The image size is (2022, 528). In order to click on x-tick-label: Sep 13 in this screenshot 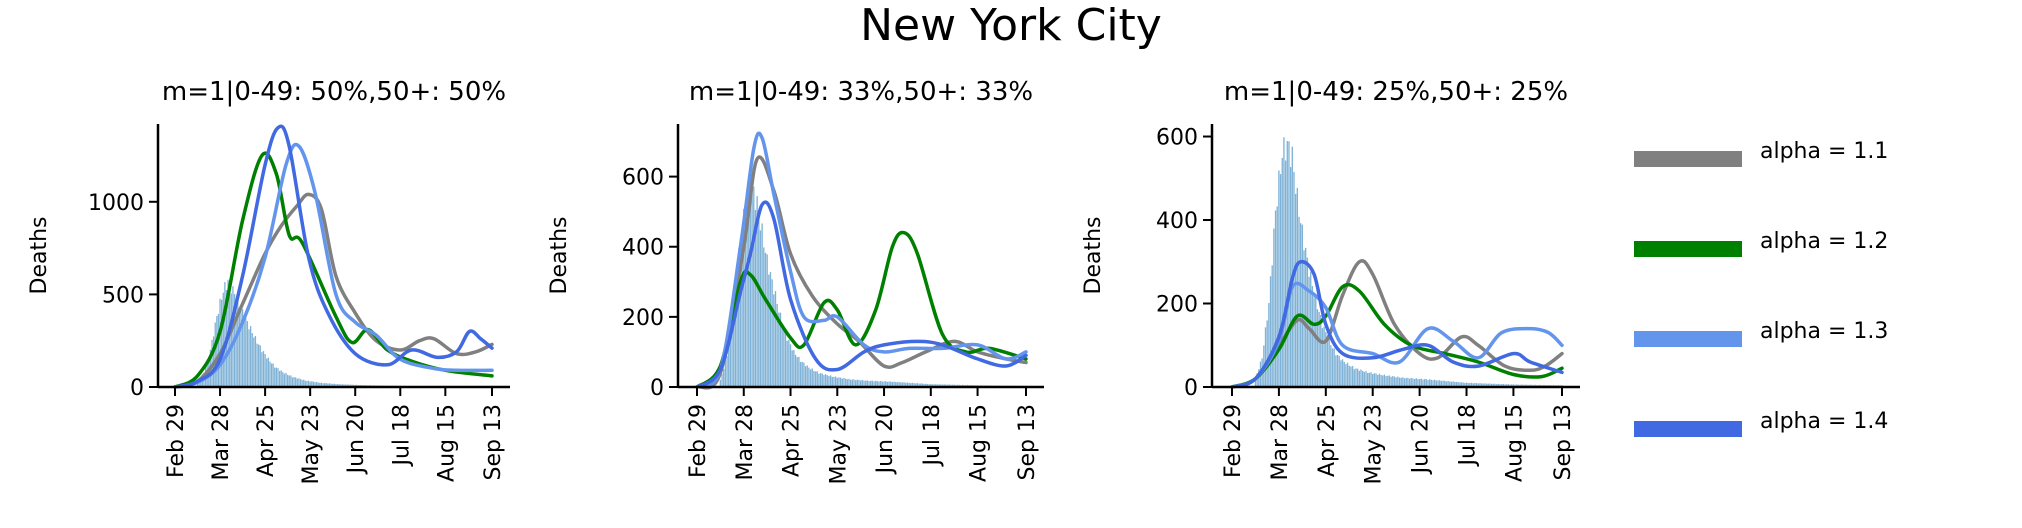, I will do `click(493, 442)`.